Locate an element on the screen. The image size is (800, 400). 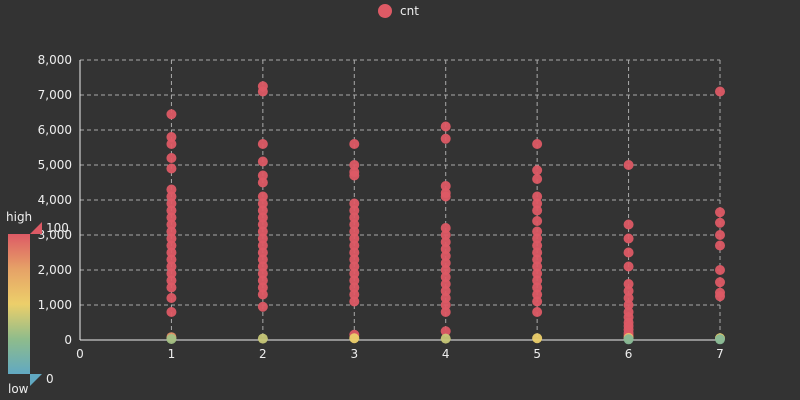
visual-map-min-label: 0 is located at coordinates (50, 379).